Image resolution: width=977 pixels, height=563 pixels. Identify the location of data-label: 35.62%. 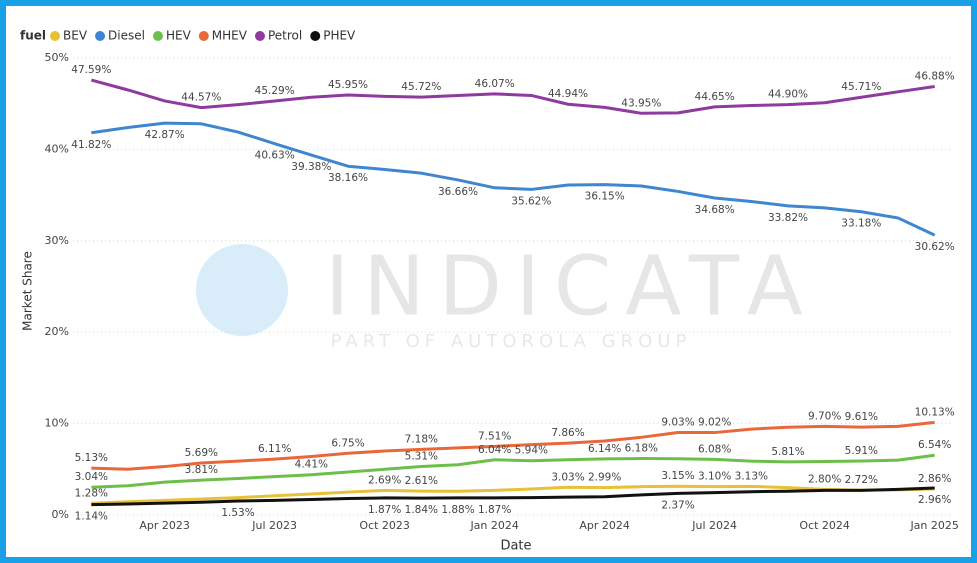
(531, 201).